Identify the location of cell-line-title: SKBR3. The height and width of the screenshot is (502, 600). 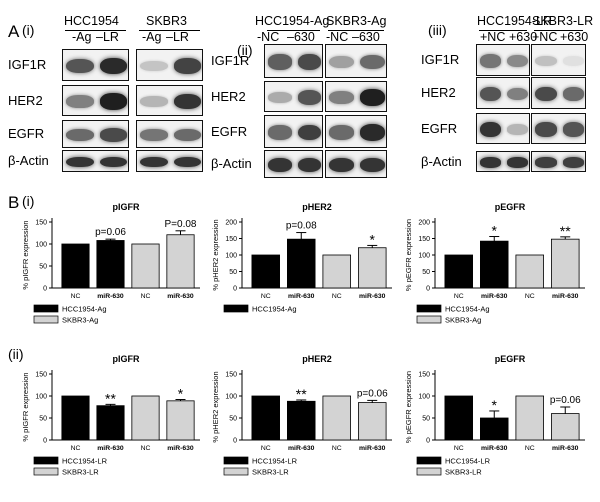
(166, 21).